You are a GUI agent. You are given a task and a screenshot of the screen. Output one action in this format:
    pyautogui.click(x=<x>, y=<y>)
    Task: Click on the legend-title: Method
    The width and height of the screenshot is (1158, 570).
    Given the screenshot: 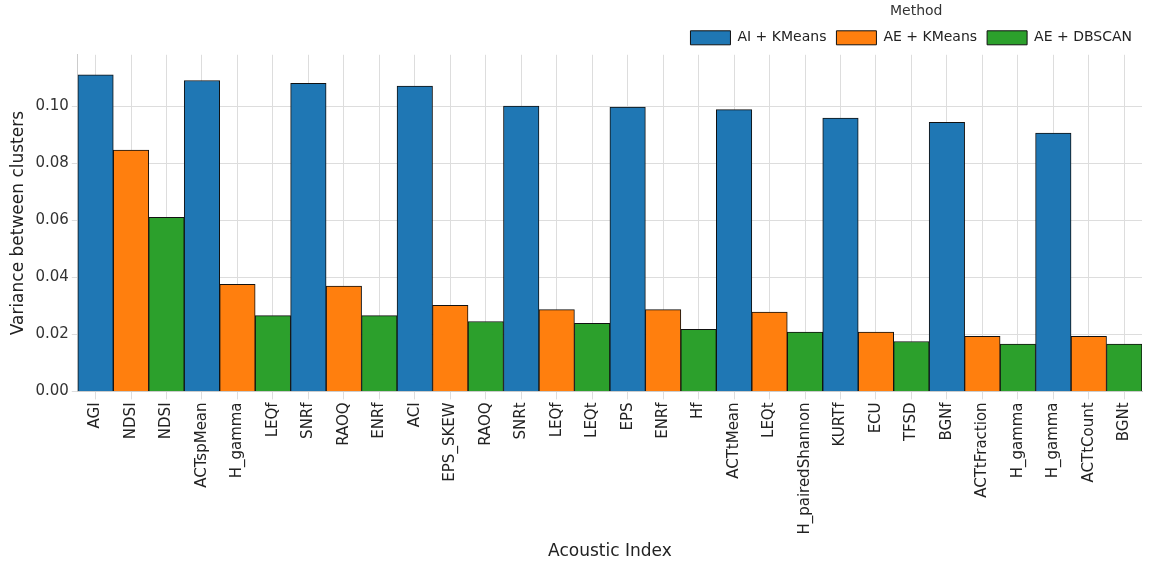 What is the action you would take?
    pyautogui.click(x=916, y=9)
    